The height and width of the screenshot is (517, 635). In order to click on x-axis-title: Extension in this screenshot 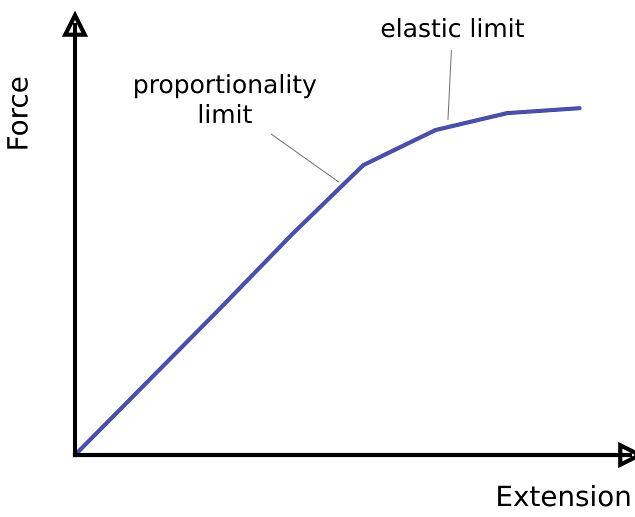, I will do `click(564, 495)`.